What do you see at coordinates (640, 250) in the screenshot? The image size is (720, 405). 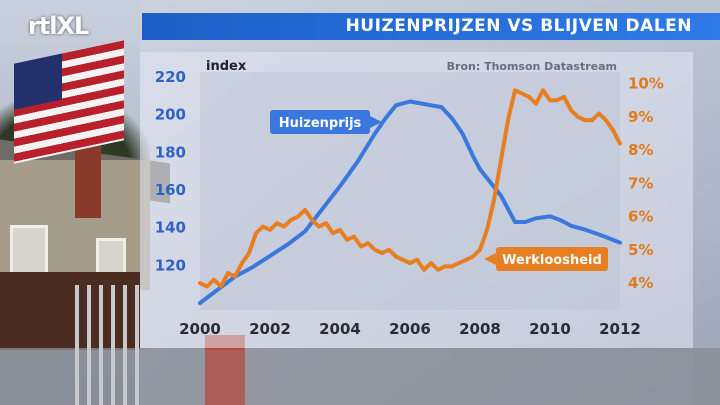 I see `y-right-tick-label: 5%` at bounding box center [640, 250].